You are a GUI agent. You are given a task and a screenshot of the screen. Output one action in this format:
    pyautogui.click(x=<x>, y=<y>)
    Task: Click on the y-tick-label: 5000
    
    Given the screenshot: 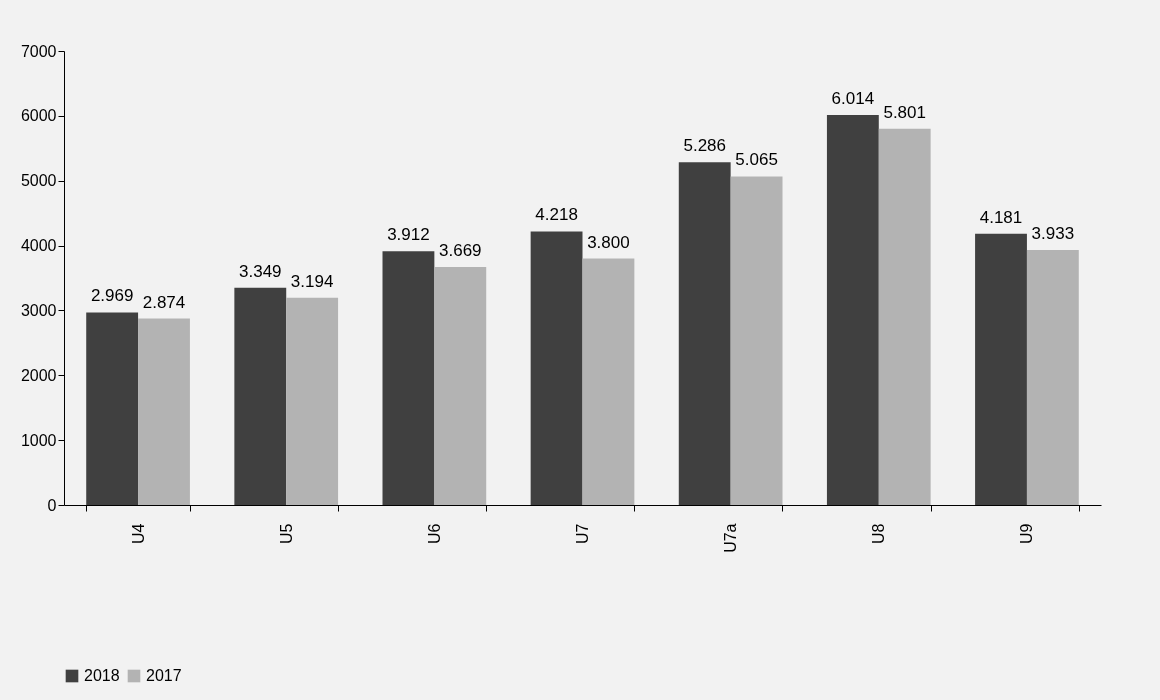 What is the action you would take?
    pyautogui.click(x=38, y=181)
    